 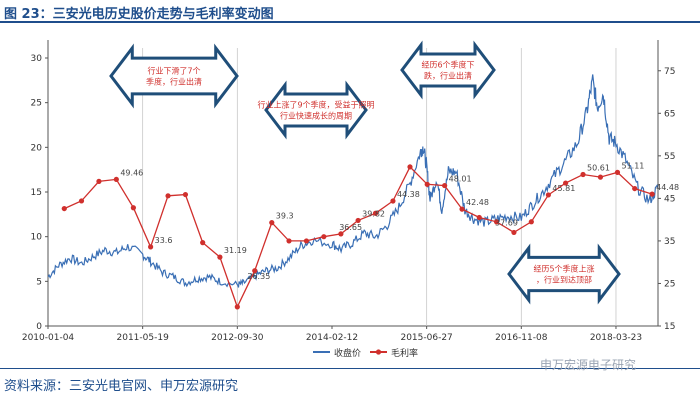 I want to click on title-bar: 图 23：三安光电历史股价走势与毛利率变动图, so click(x=350, y=11).